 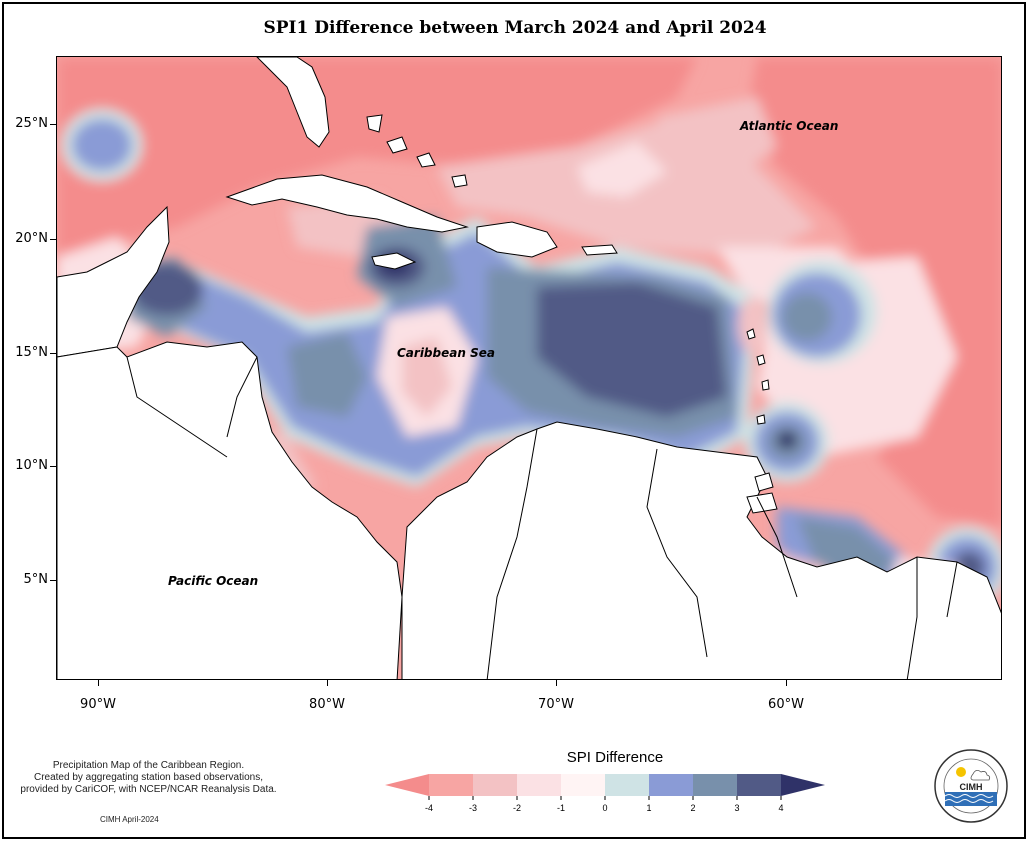 What do you see at coordinates (803, 785) in the screenshot?
I see `legend-arrow-high` at bounding box center [803, 785].